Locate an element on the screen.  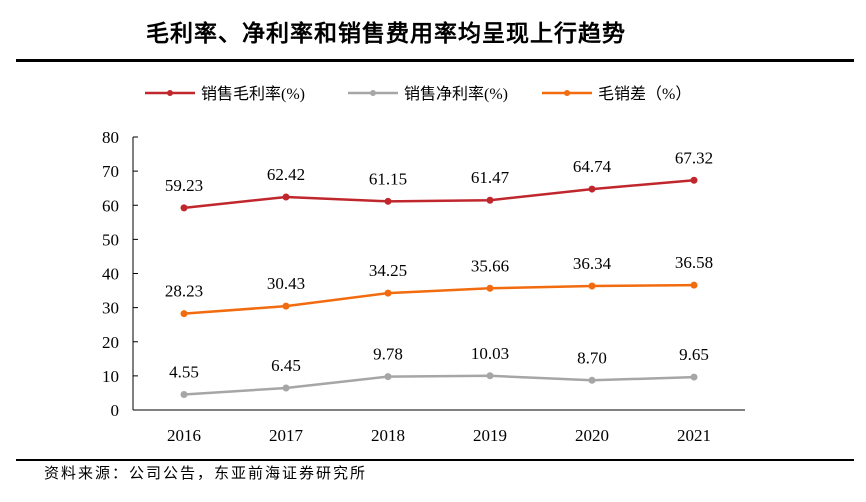
data-label: 59.23 is located at coordinates (184, 185).